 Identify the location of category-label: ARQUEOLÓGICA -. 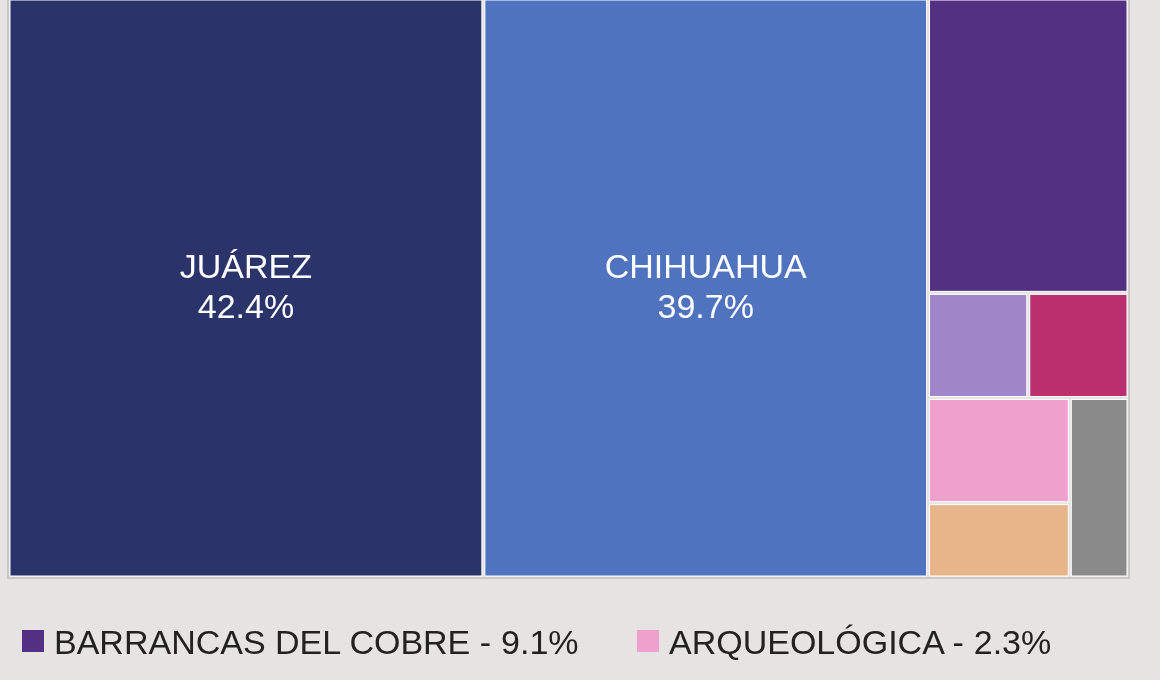
(816, 642).